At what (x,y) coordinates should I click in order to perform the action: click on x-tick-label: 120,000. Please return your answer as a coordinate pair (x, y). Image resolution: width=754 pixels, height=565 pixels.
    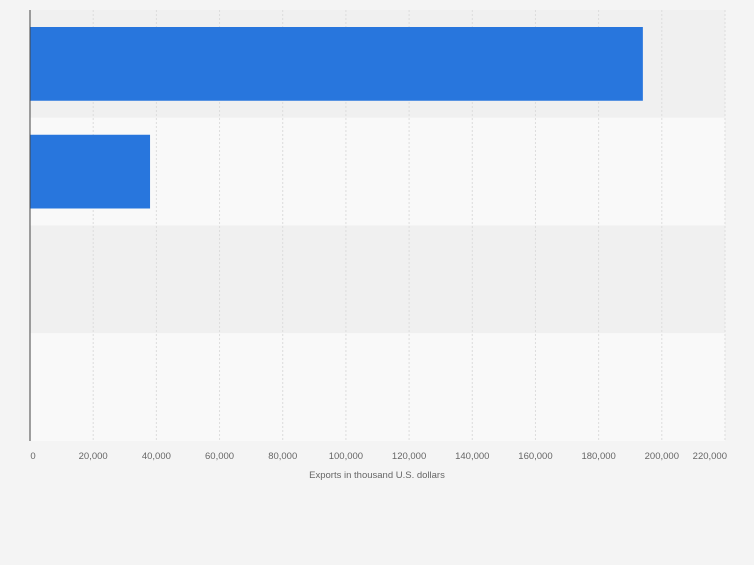
    Looking at the image, I should click on (409, 456).